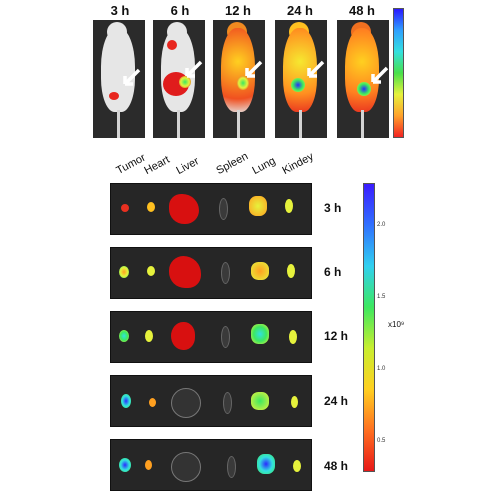 The image size is (500, 500). What do you see at coordinates (299, 10) in the screenshot?
I see `in-vivo-timepoint-label: 24 h` at bounding box center [299, 10].